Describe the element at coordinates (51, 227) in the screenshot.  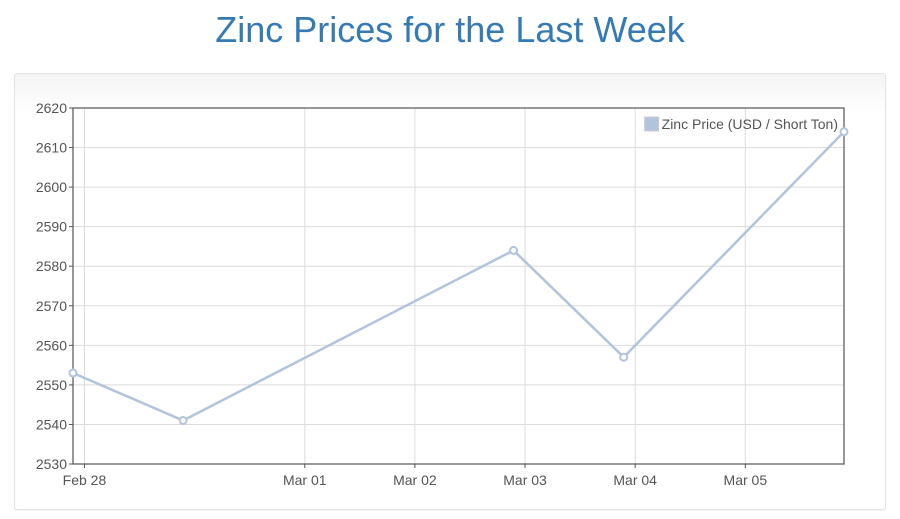
I see `y-tick-label: 2590` at that location.